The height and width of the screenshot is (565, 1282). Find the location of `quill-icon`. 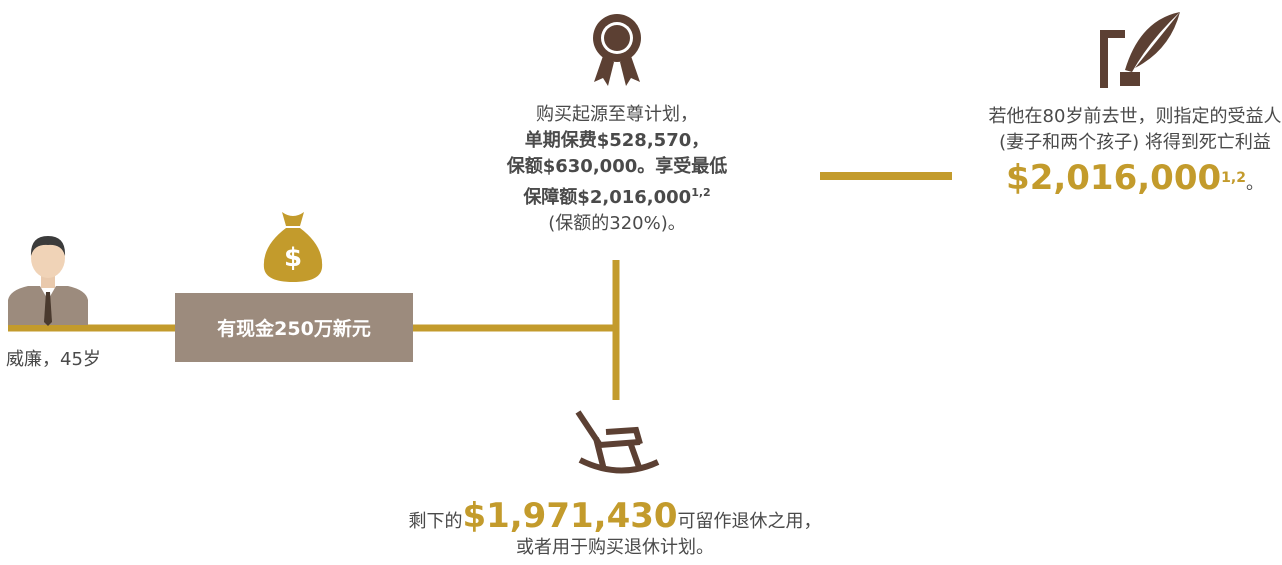

quill-icon is located at coordinates (1140, 50).